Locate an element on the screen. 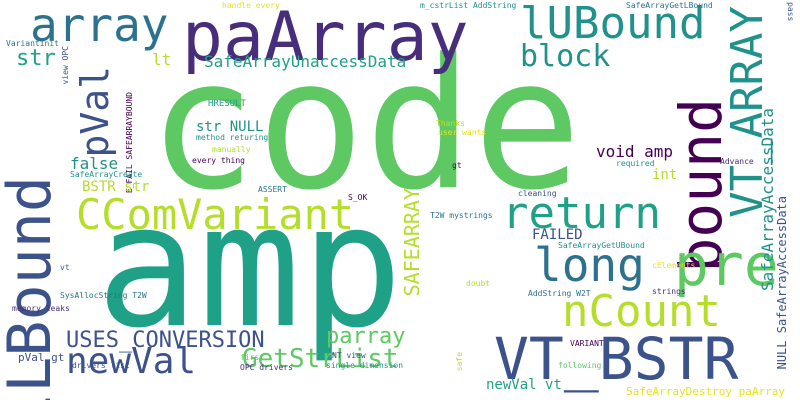 This screenshot has height=400, width=800. word-NT_view: NT view is located at coordinates (349, 355).